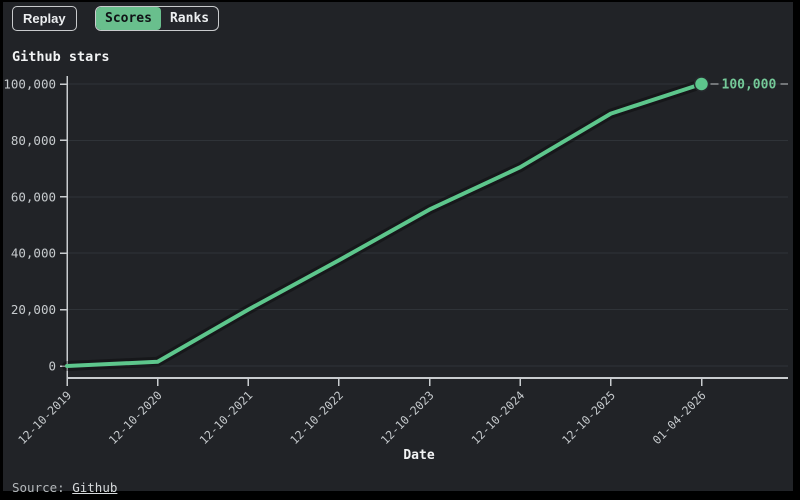  Describe the element at coordinates (701, 84) in the screenshot. I see `end-point-dot` at that location.